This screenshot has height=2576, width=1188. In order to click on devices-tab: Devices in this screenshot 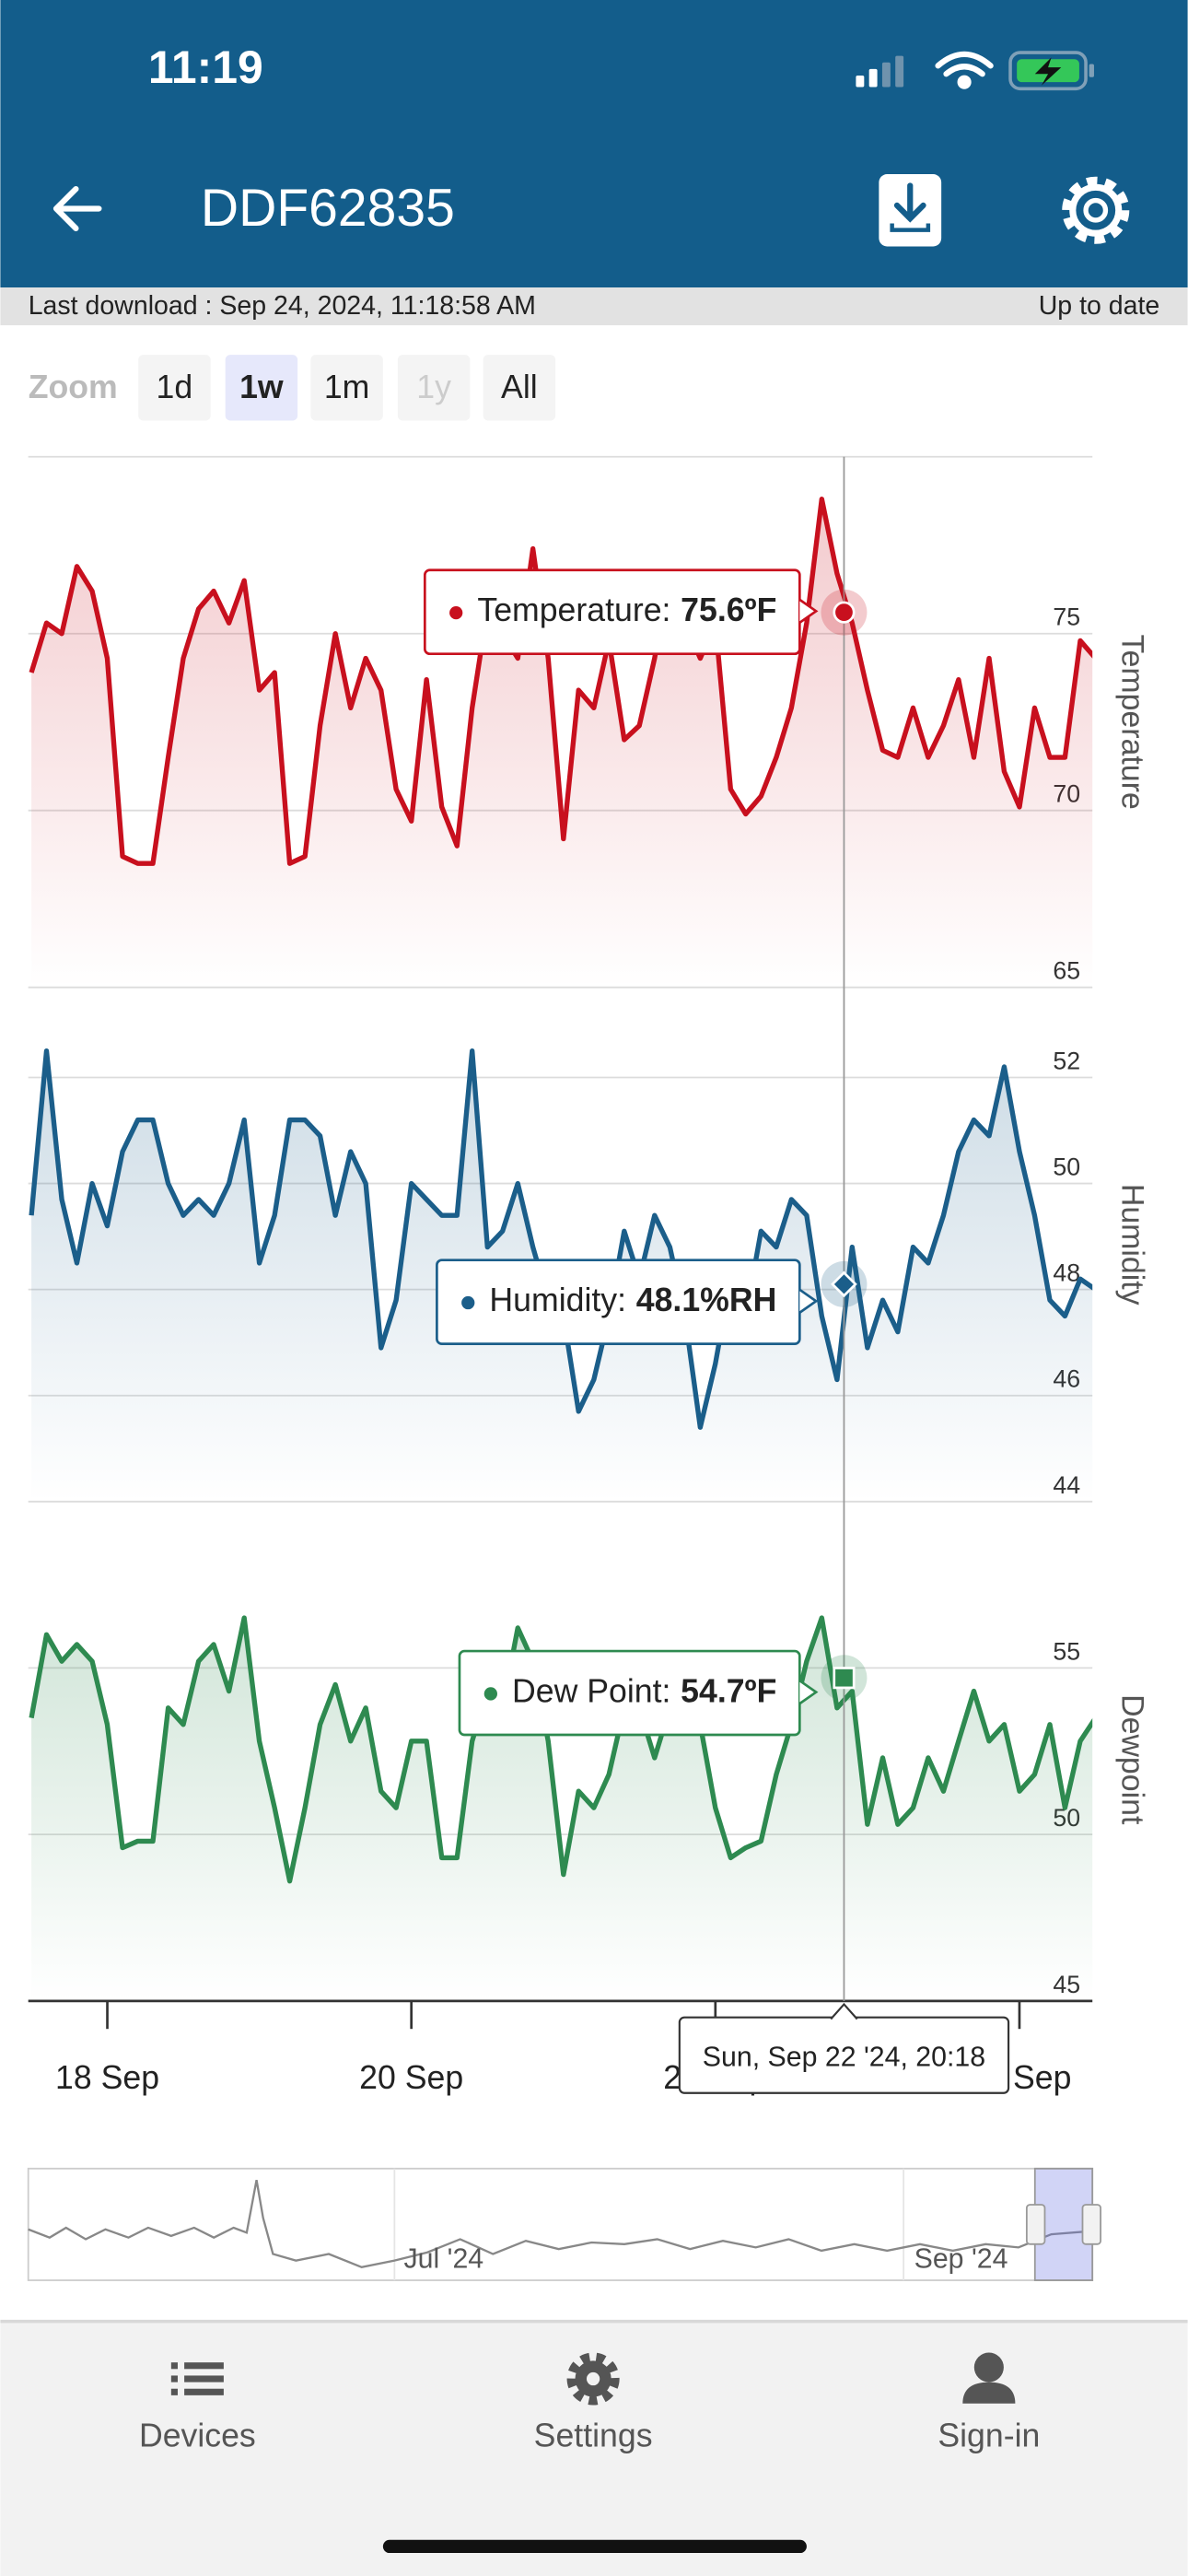, I will do `click(197, 2408)`.